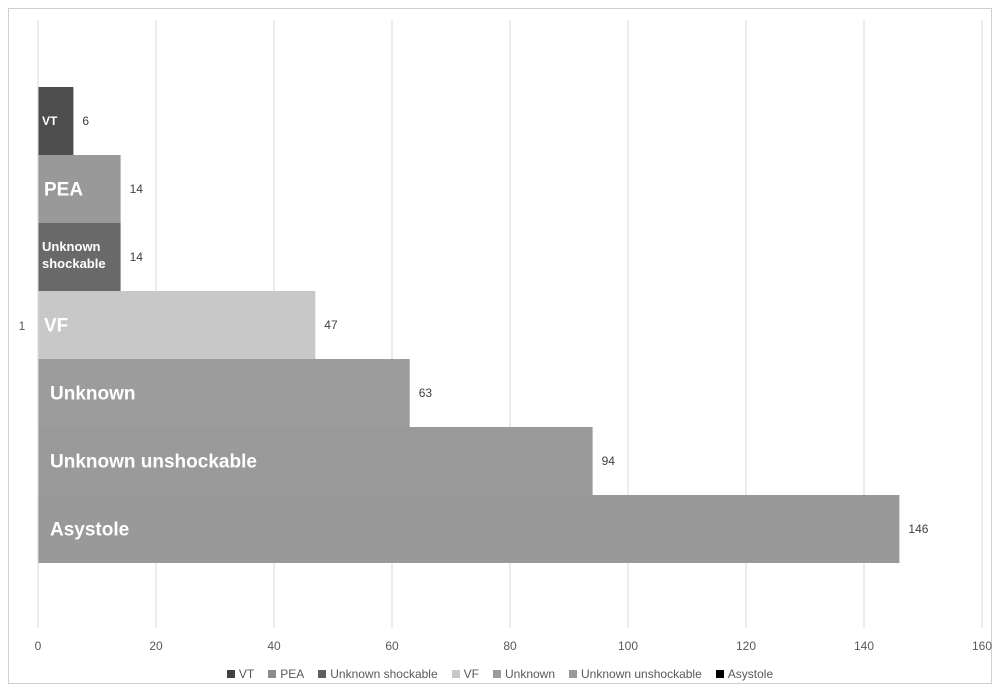 Image resolution: width=1000 pixels, height=692 pixels. What do you see at coordinates (38, 646) in the screenshot?
I see `x-tick-label: 0` at bounding box center [38, 646].